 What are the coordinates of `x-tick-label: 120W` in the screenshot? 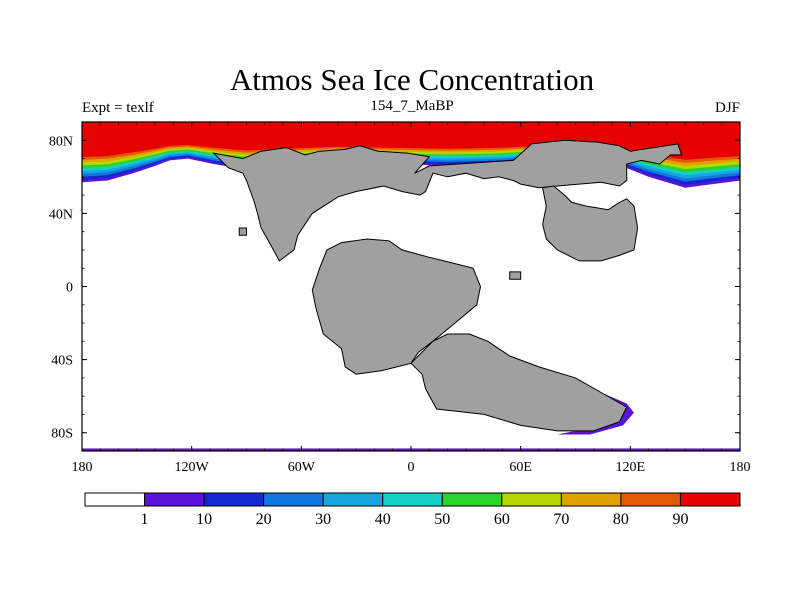 It's located at (192, 467).